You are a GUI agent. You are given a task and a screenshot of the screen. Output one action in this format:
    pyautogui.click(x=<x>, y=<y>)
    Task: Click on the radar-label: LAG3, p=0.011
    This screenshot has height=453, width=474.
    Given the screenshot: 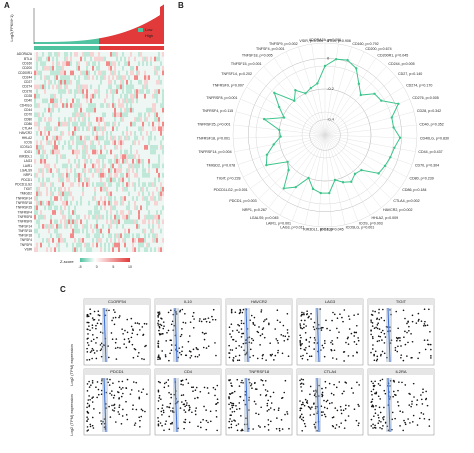 What is the action you would take?
    pyautogui.click(x=292, y=228)
    